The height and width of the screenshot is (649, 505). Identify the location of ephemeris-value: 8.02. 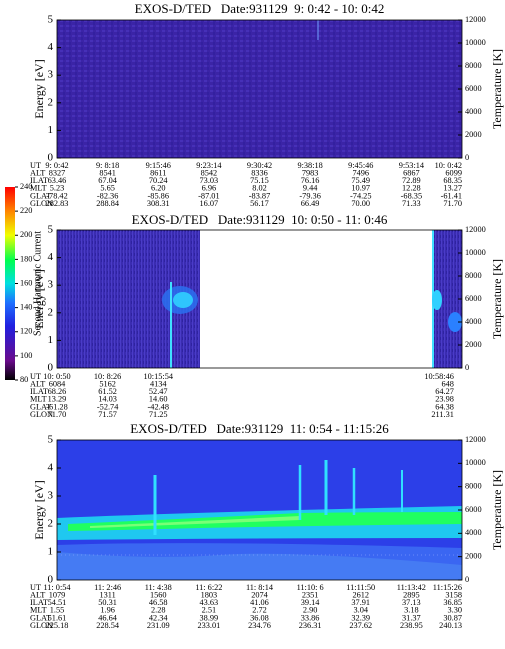
(259, 188).